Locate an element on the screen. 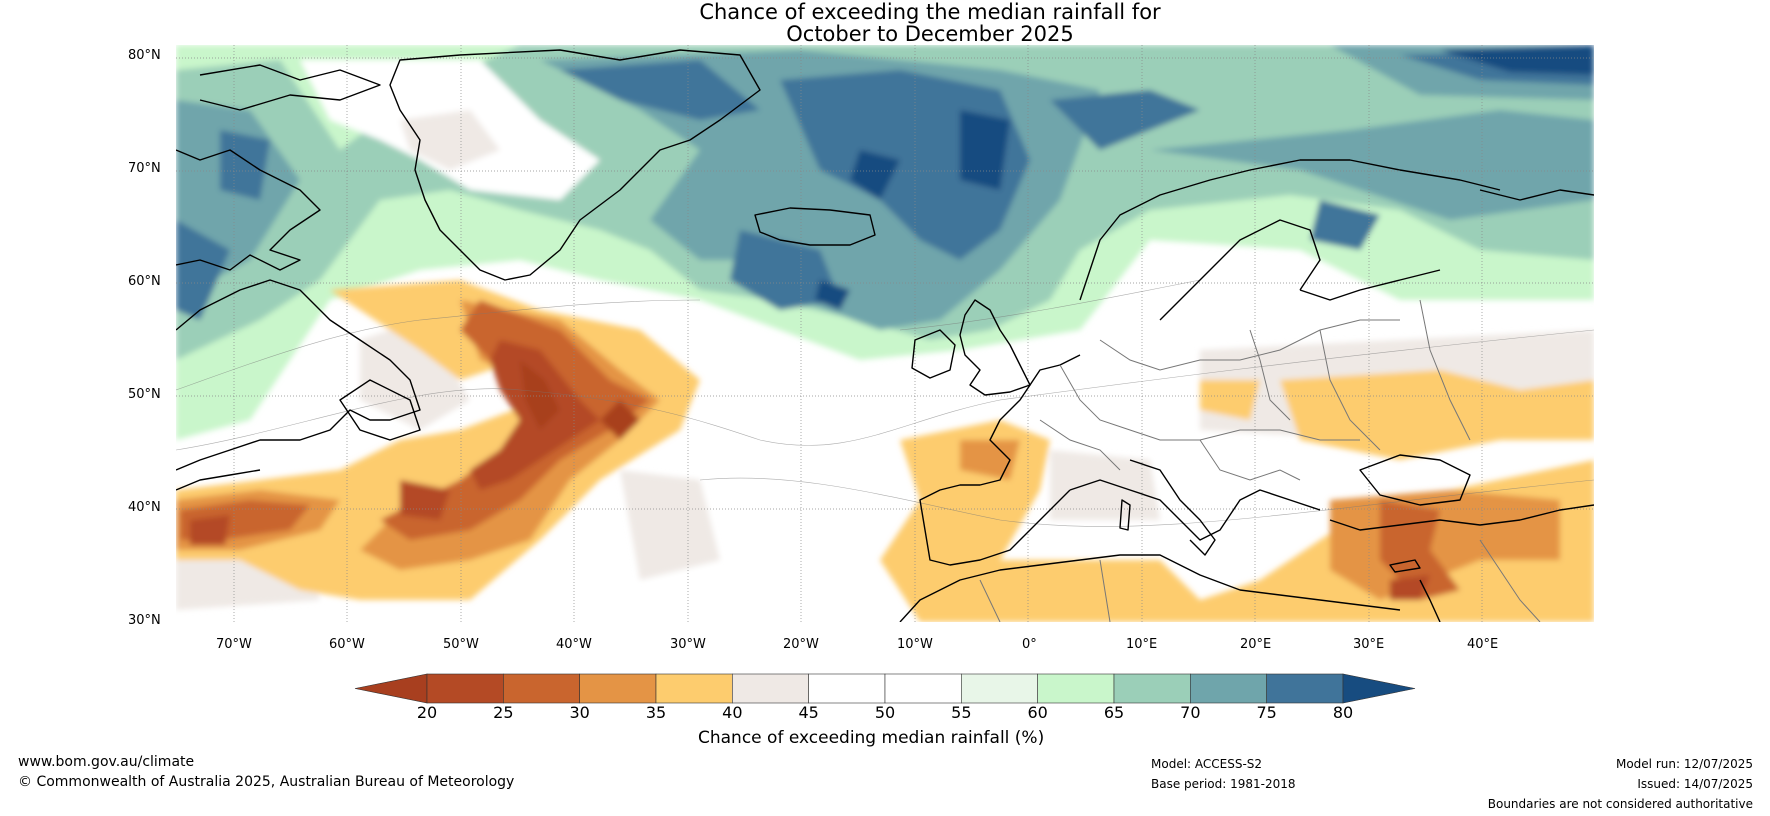  lon-label: 40°E is located at coordinates (1483, 644).